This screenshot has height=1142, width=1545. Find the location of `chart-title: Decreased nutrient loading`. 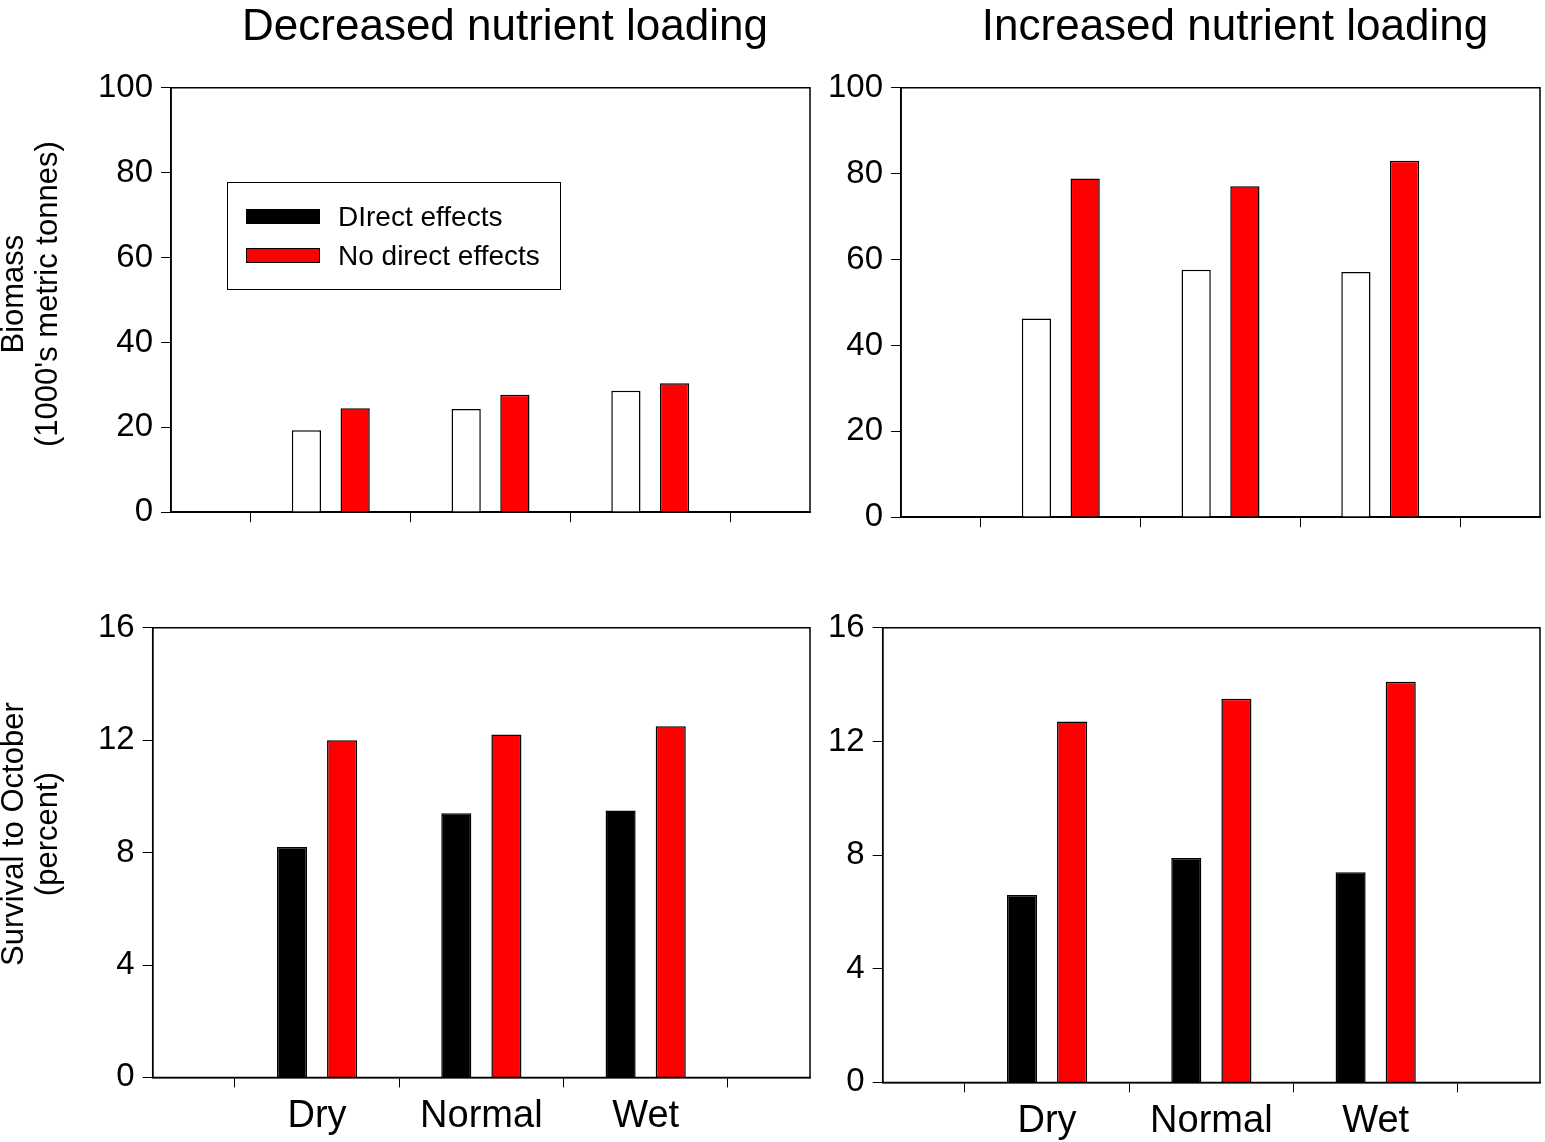

chart-title: Decreased nutrient loading is located at coordinates (505, 25).